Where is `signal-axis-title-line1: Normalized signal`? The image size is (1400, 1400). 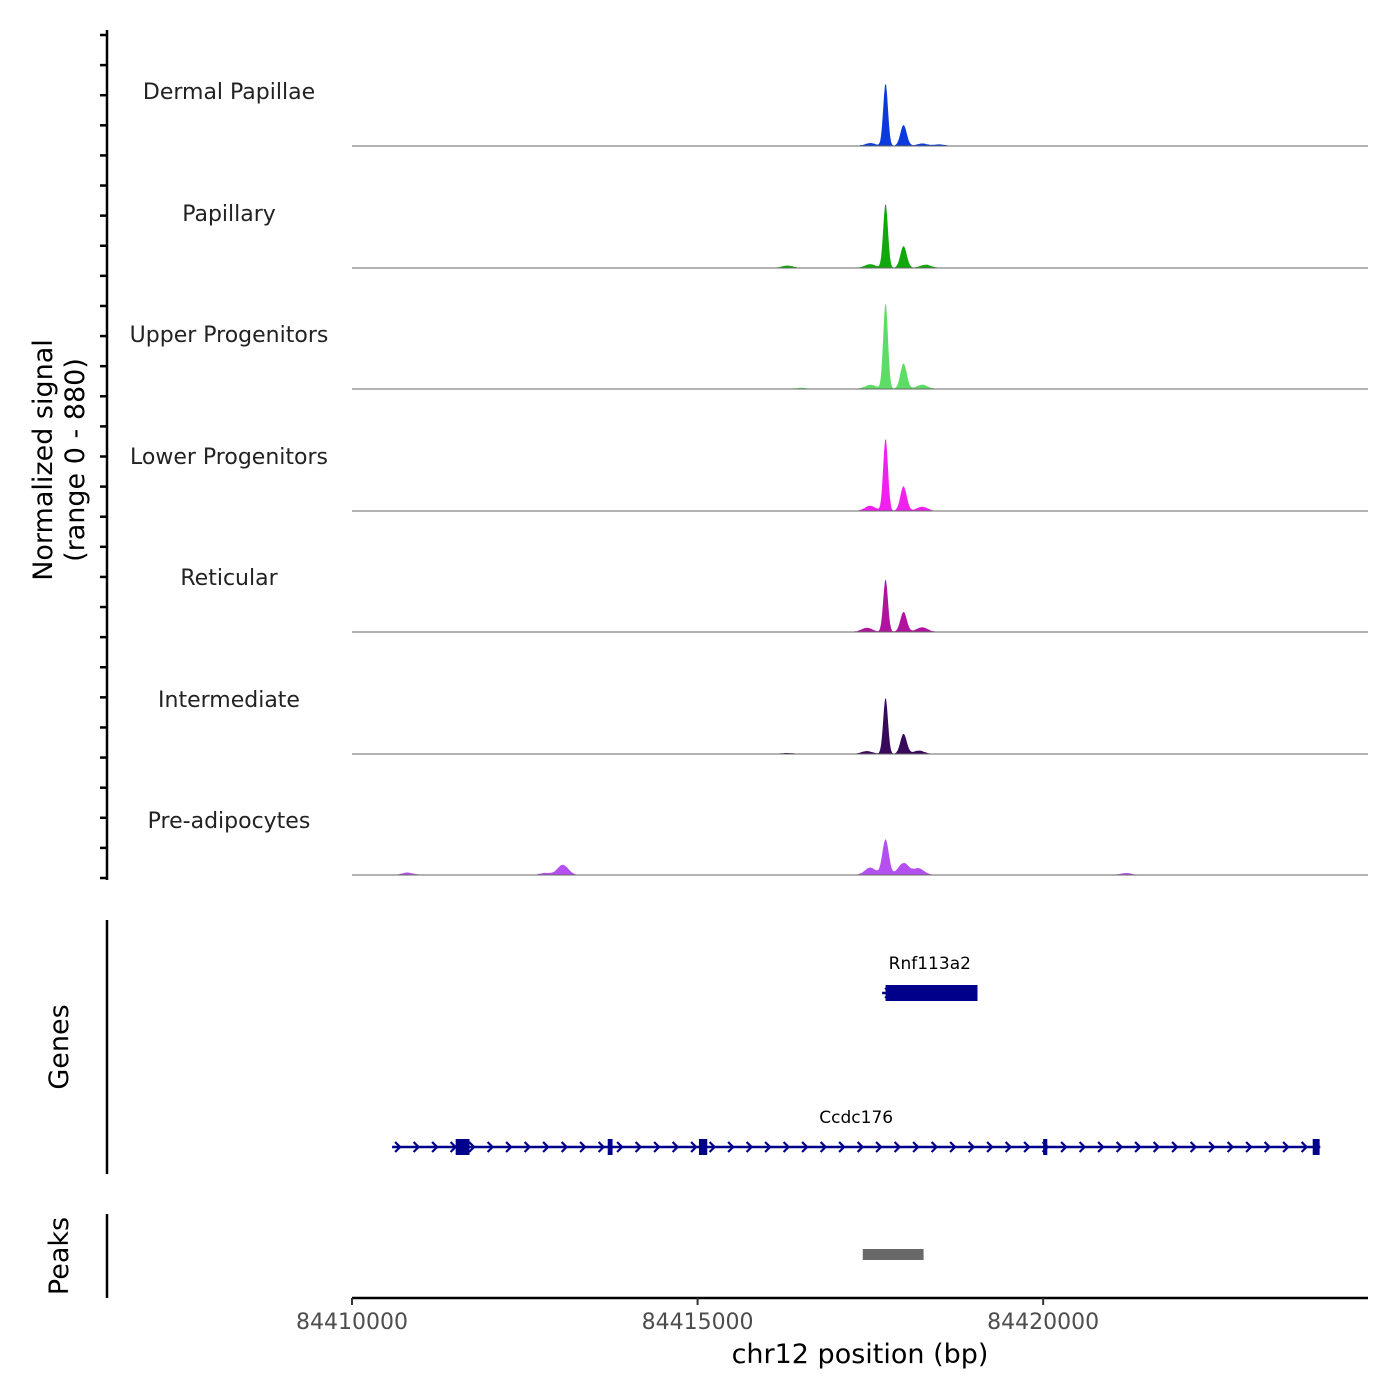
signal-axis-title-line1: Normalized signal is located at coordinates (43, 460).